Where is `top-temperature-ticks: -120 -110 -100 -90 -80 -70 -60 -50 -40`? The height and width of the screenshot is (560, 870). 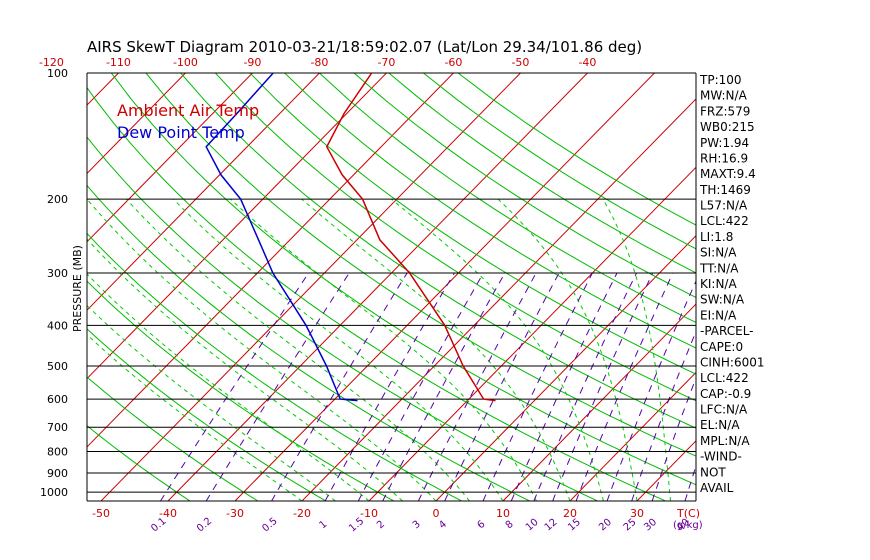
top-temperature-ticks: -120 -110 -100 -90 -80 -70 -60 -50 -40 is located at coordinates (317, 62).